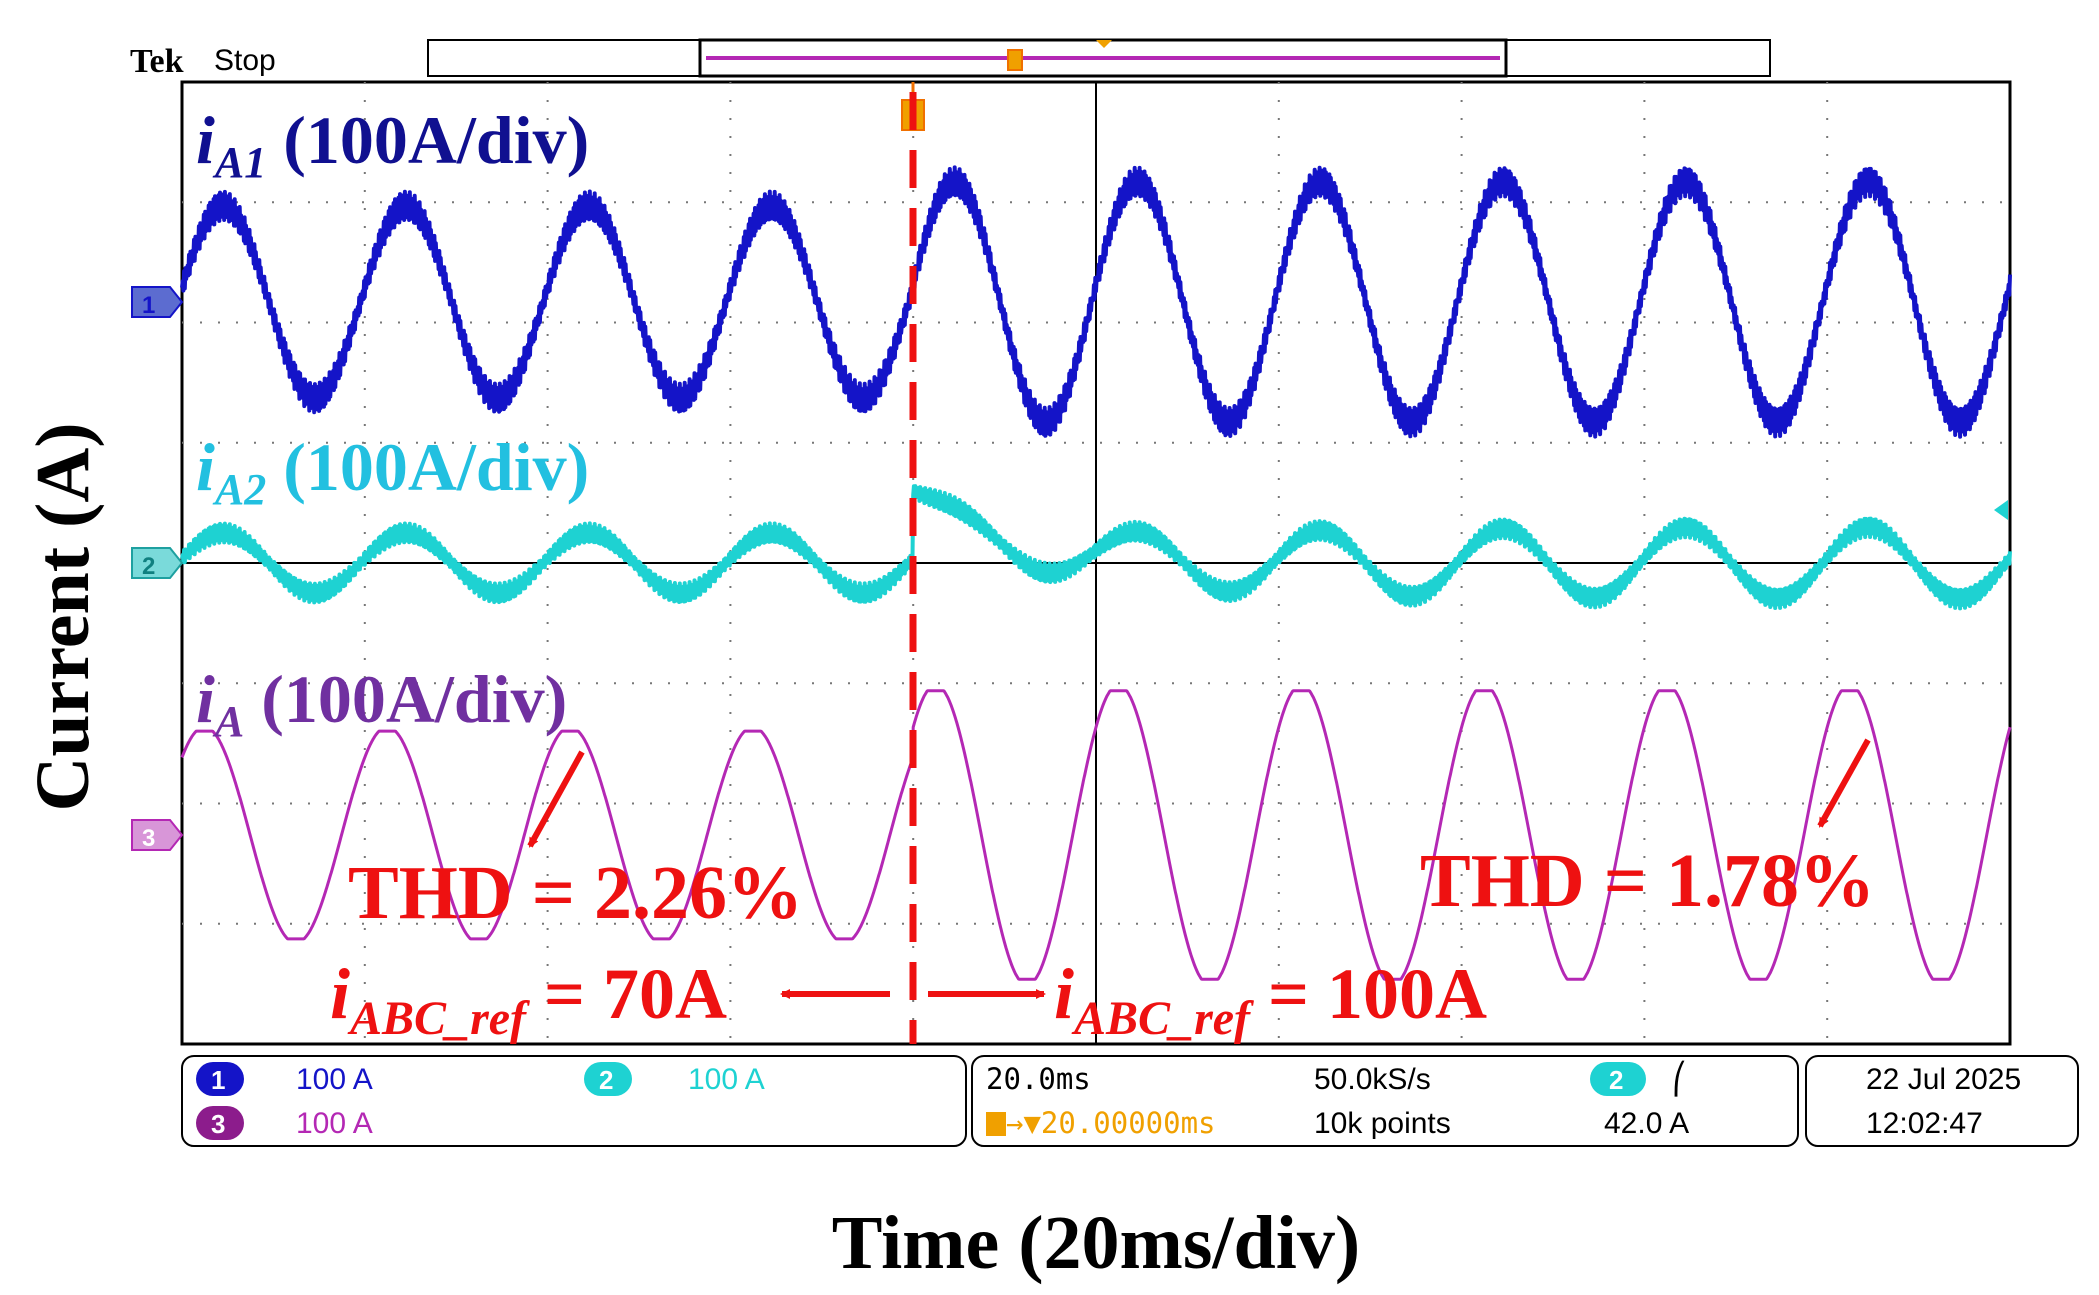 This screenshot has height=1295, width=2099. What do you see at coordinates (726, 1079) in the screenshot?
I see `ch2-scale: 100 A` at bounding box center [726, 1079].